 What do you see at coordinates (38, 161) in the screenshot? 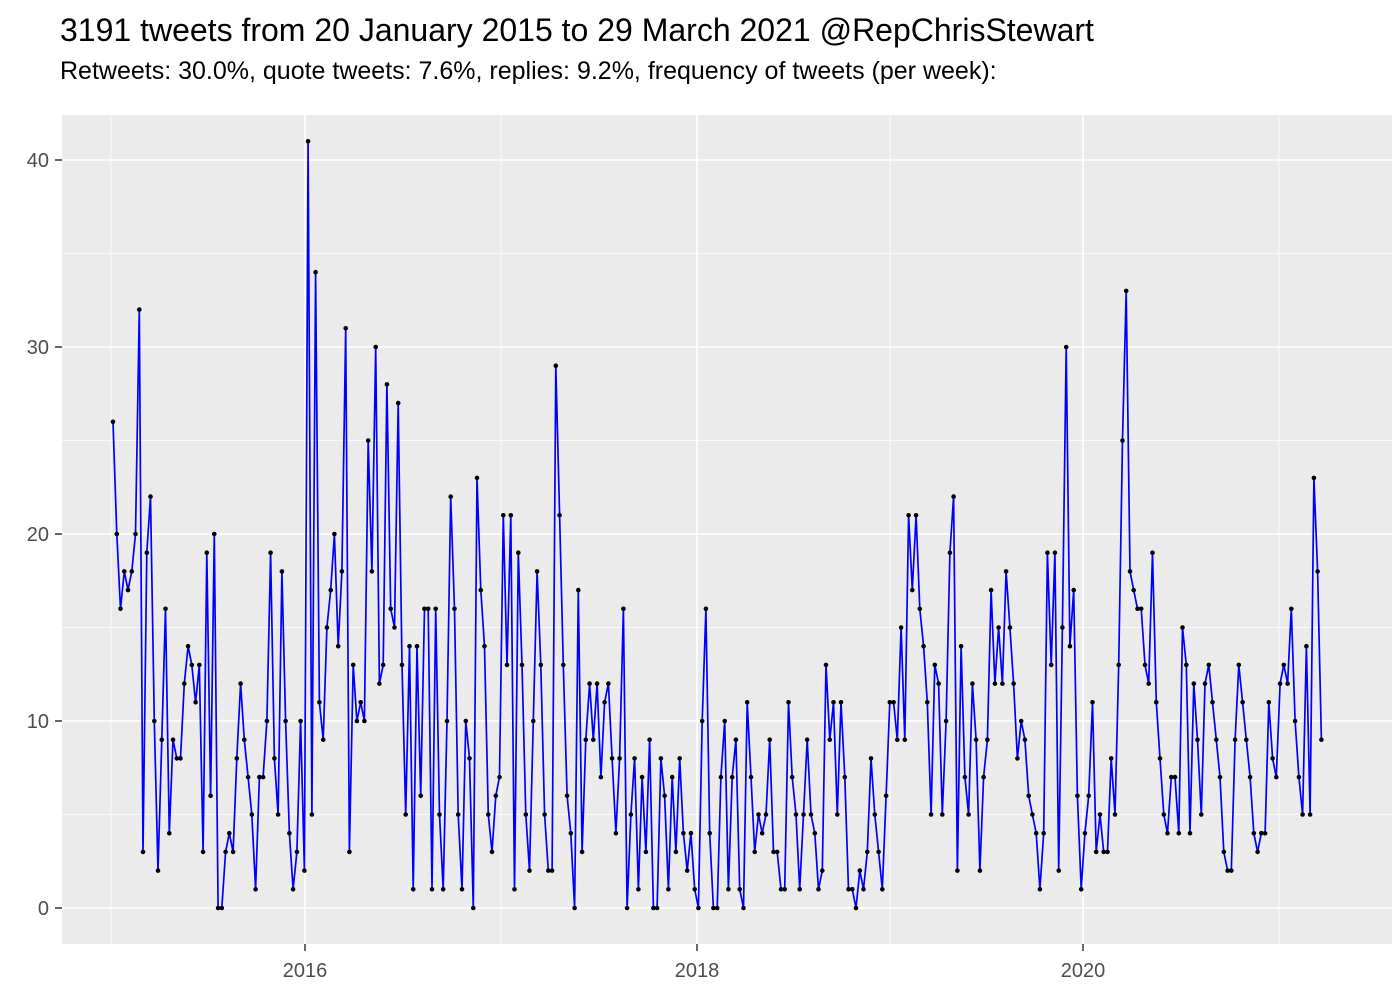
I see `y-axis-tick-label: 40` at bounding box center [38, 161].